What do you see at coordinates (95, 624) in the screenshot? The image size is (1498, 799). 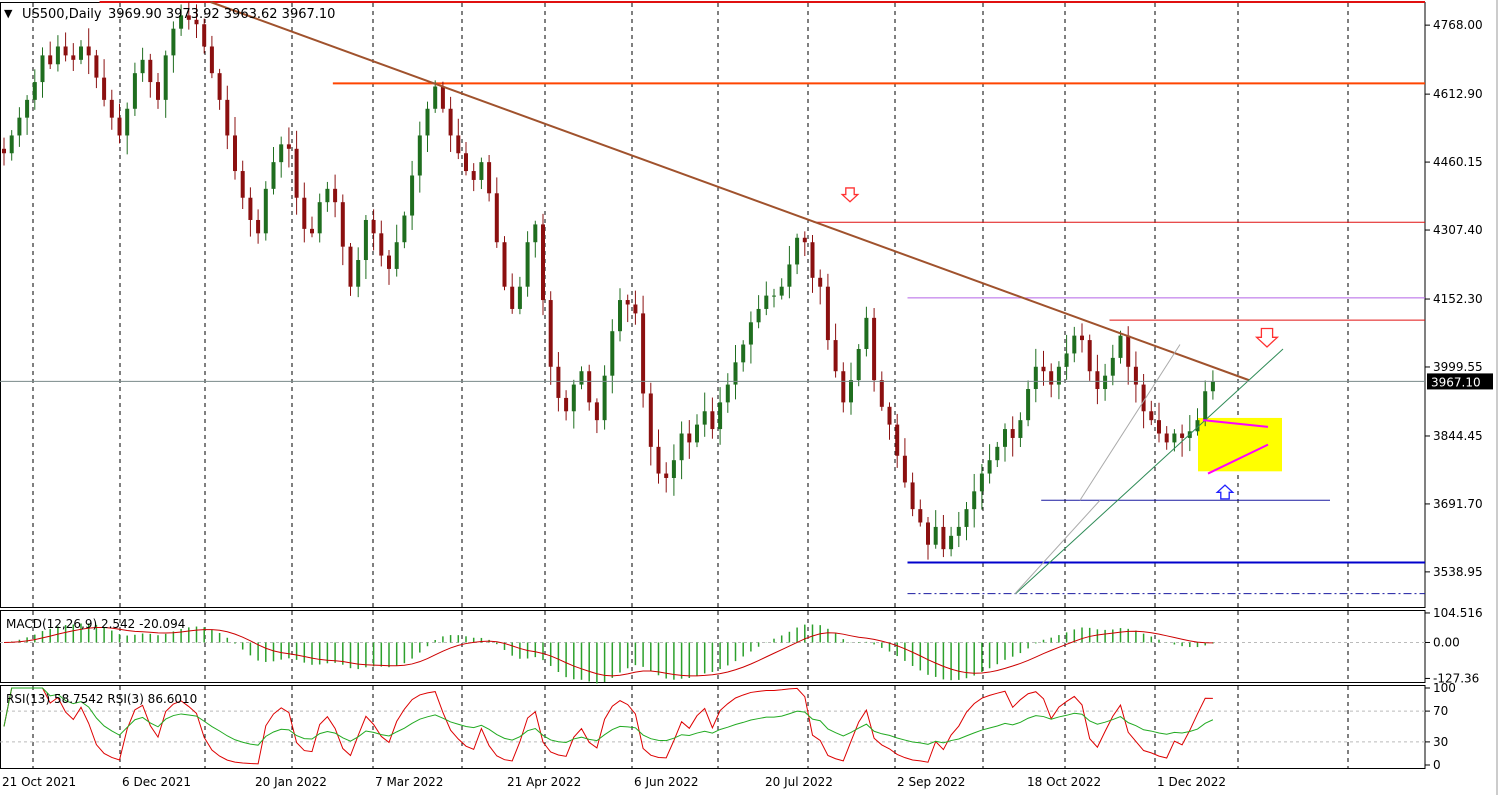 I see `macd-label: MACD(12,26,9) 2.542 -20.094` at bounding box center [95, 624].